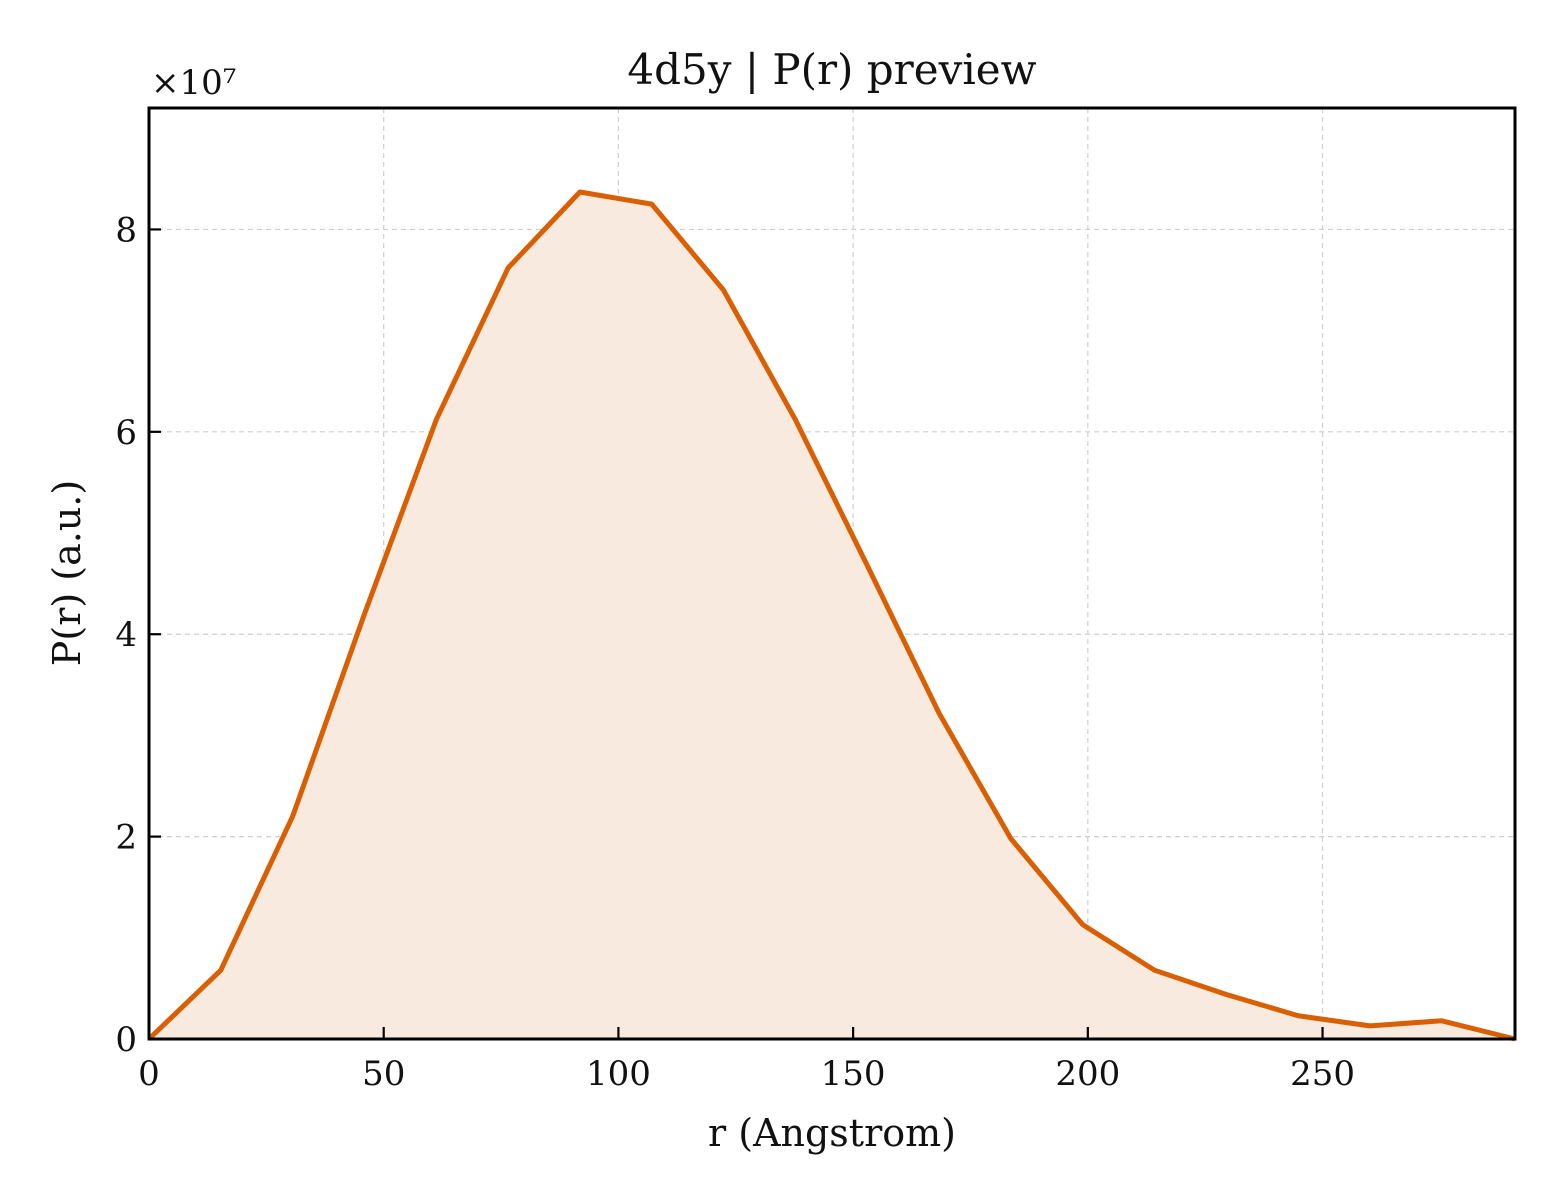  Describe the element at coordinates (831, 69) in the screenshot. I see `chart-title: 4d5y | P(r) preview` at that location.